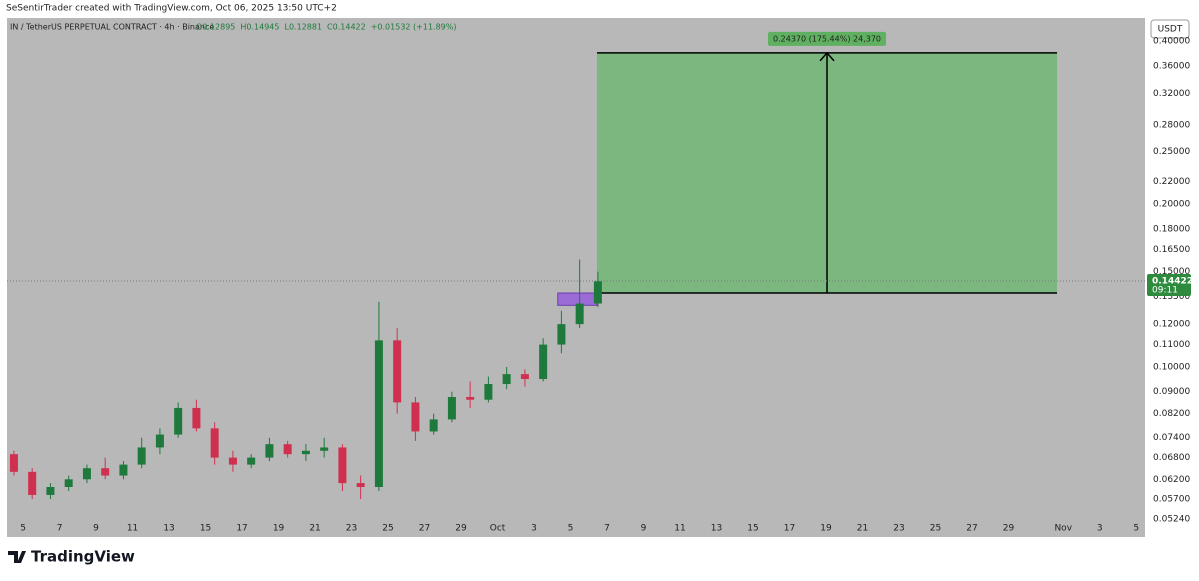  What do you see at coordinates (1171, 205) in the screenshot?
I see `y-tick-label: 0.20000` at bounding box center [1171, 205].